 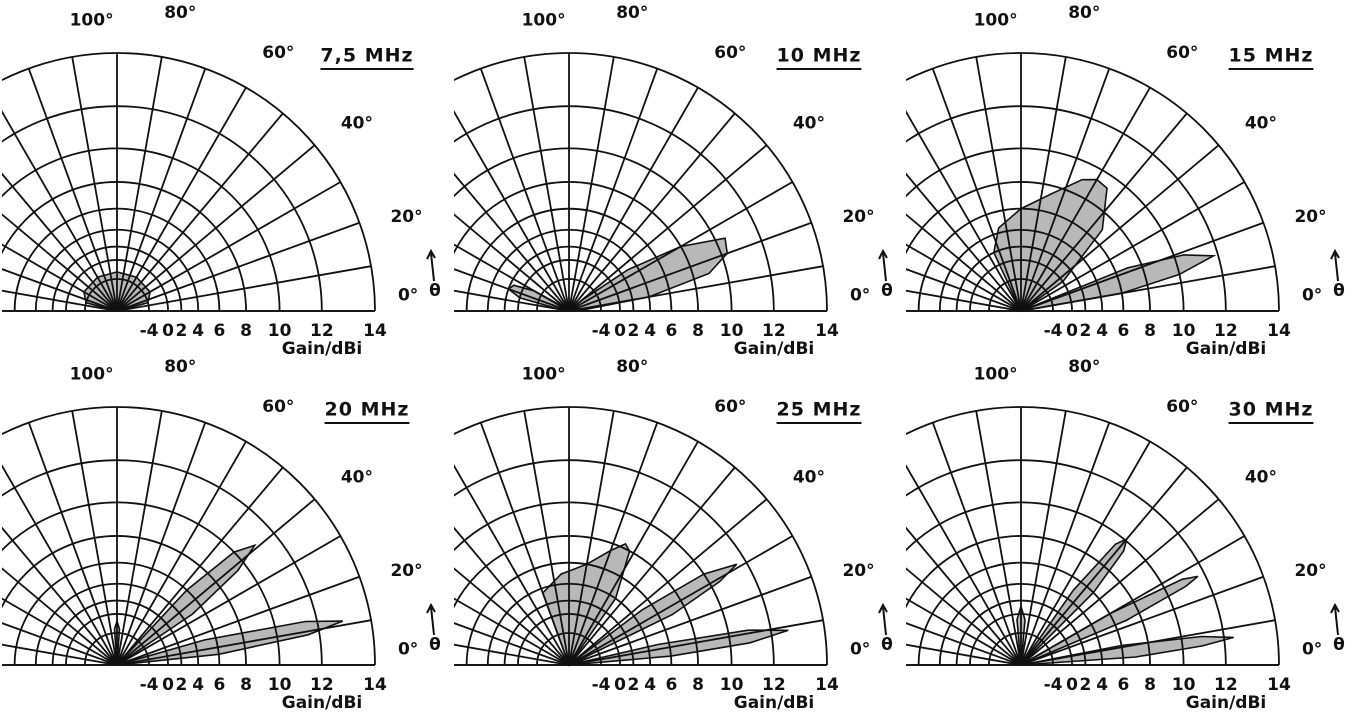 I want to click on r-tick-label: 0, so click(x=1072, y=685).